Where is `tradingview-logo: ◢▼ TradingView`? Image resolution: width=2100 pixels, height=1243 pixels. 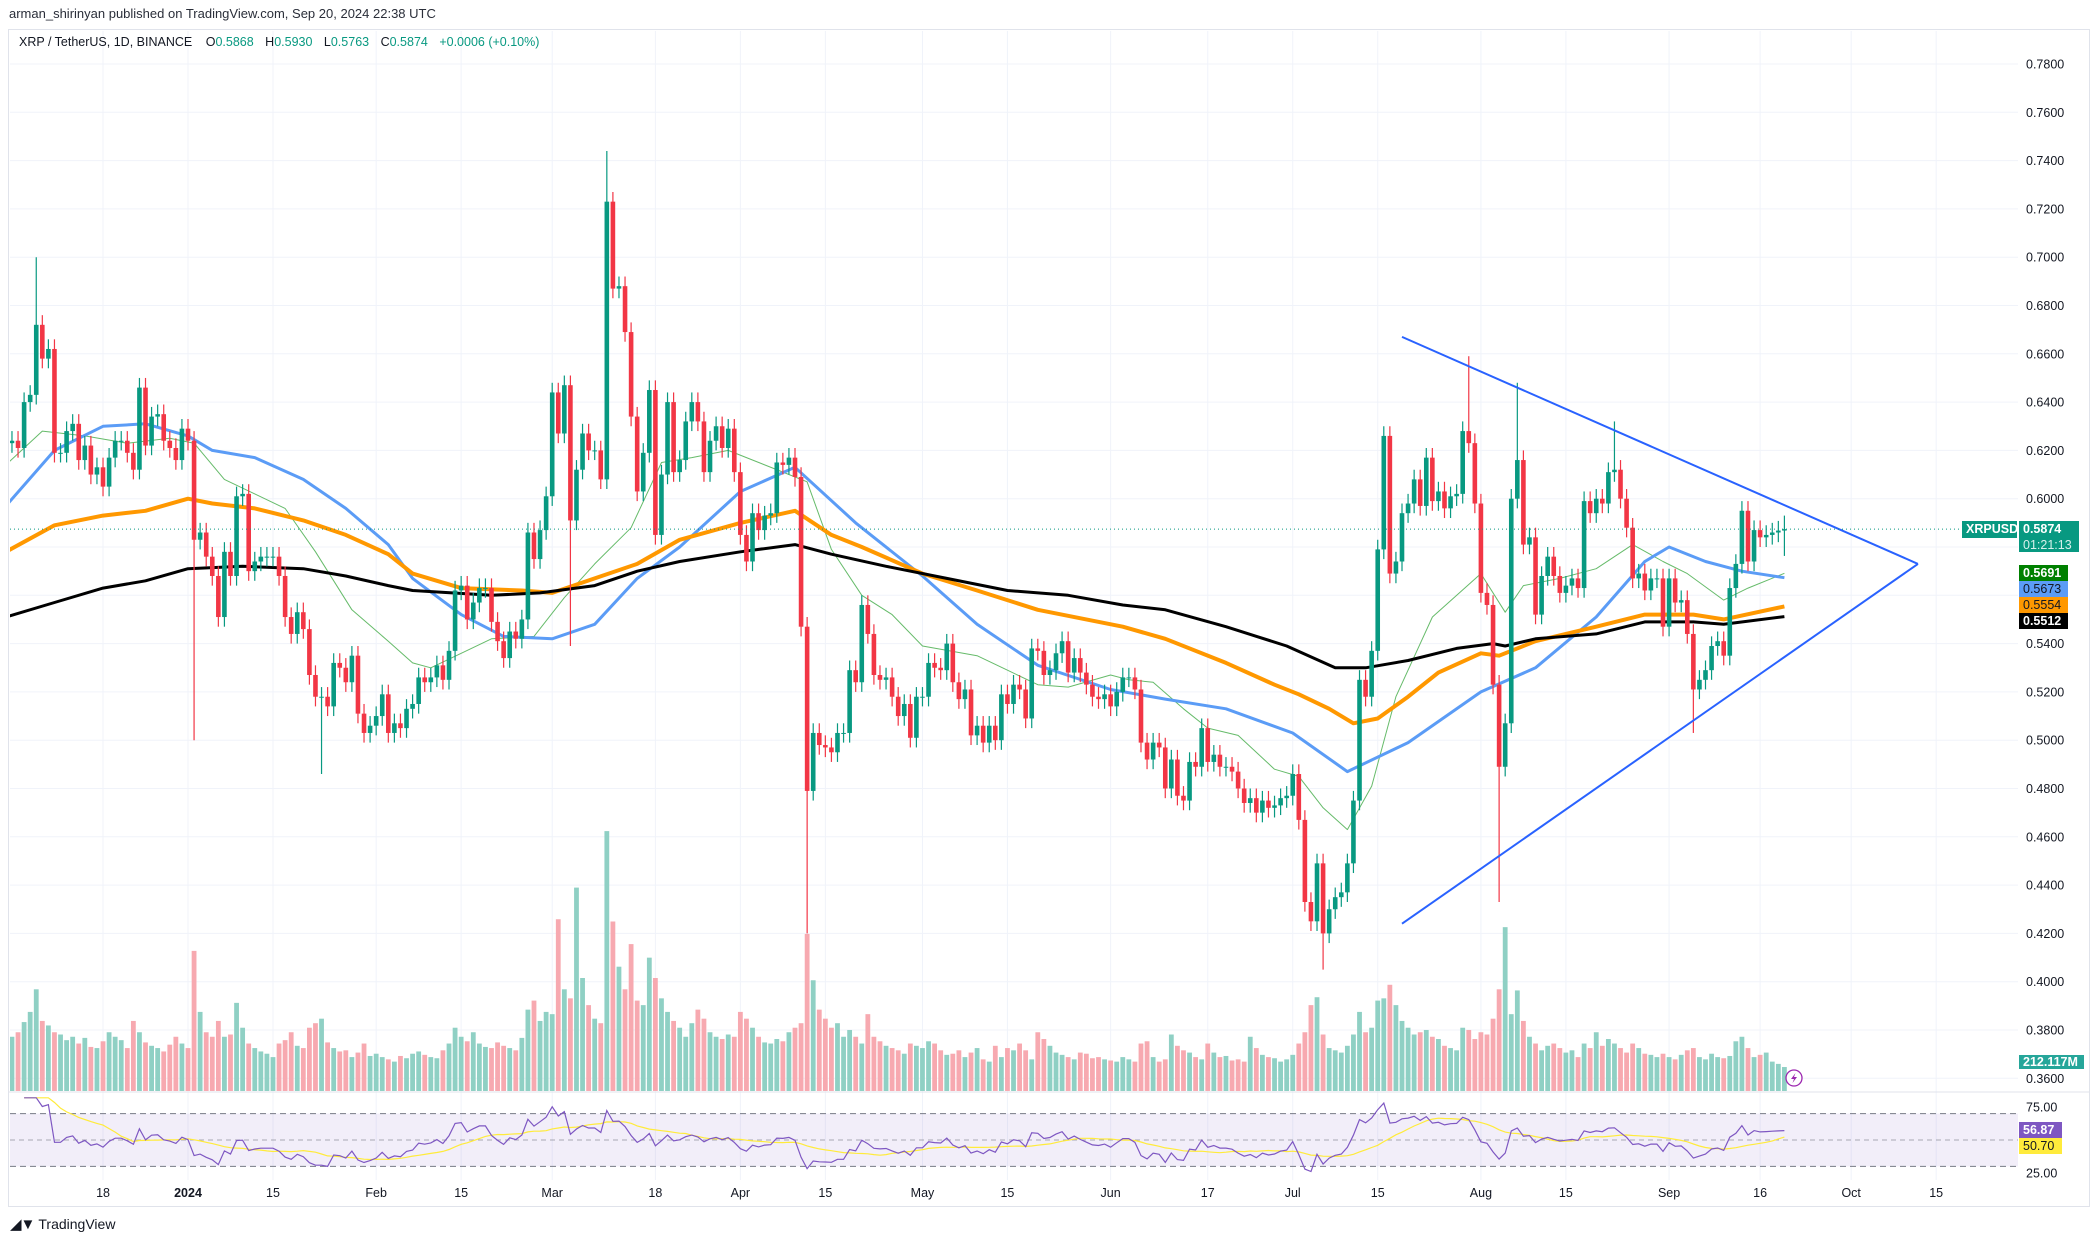 tradingview-logo: ◢▼ TradingView is located at coordinates (62, 1224).